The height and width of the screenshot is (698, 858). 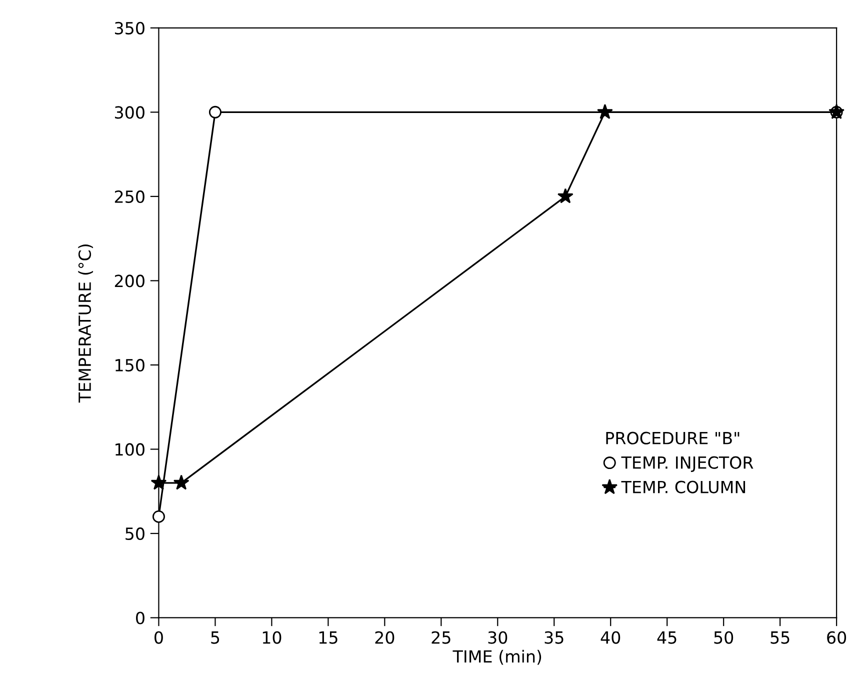 I want to click on x-tick-label: 40, so click(x=610, y=637).